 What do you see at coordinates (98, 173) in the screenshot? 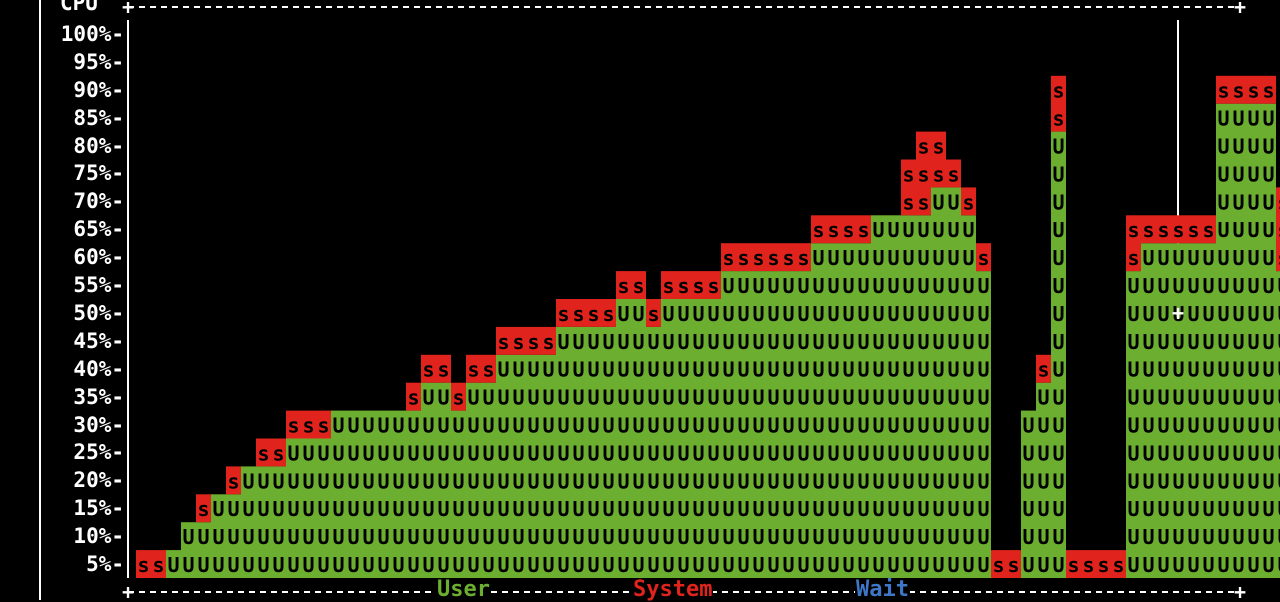
I see `y-tick-label: 75%-` at bounding box center [98, 173].